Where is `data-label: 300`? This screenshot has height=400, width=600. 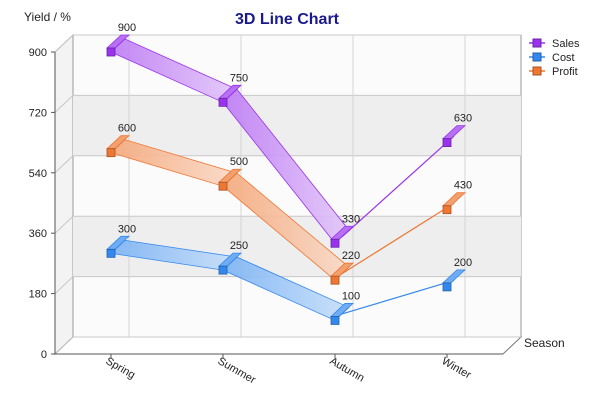
data-label: 300 is located at coordinates (127, 229).